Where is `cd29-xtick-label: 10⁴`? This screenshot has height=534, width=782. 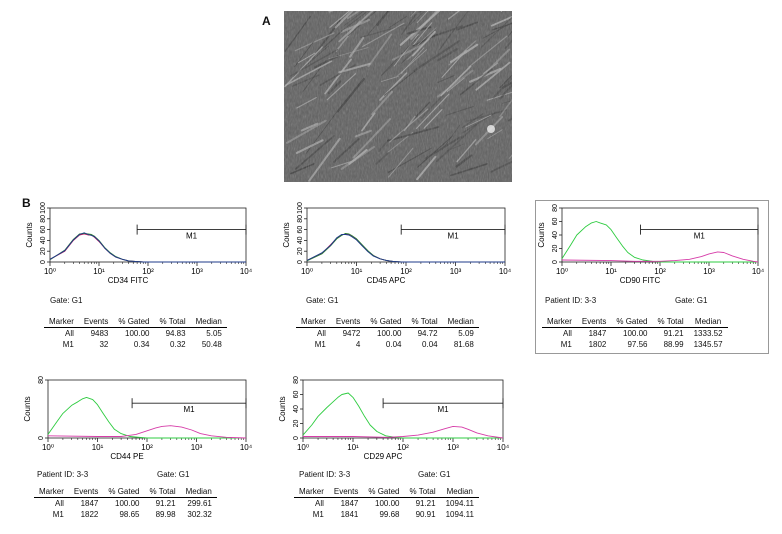 cd29-xtick-label: 10⁴ is located at coordinates (503, 447).